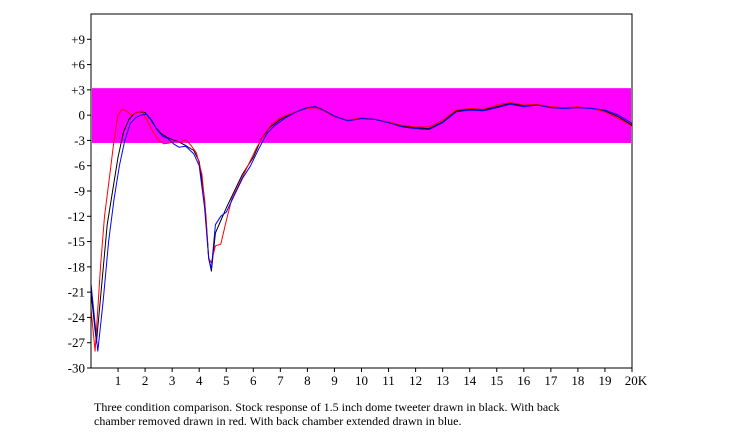  What do you see at coordinates (79, 165) in the screenshot?
I see `y-tick-label: -6` at bounding box center [79, 165].